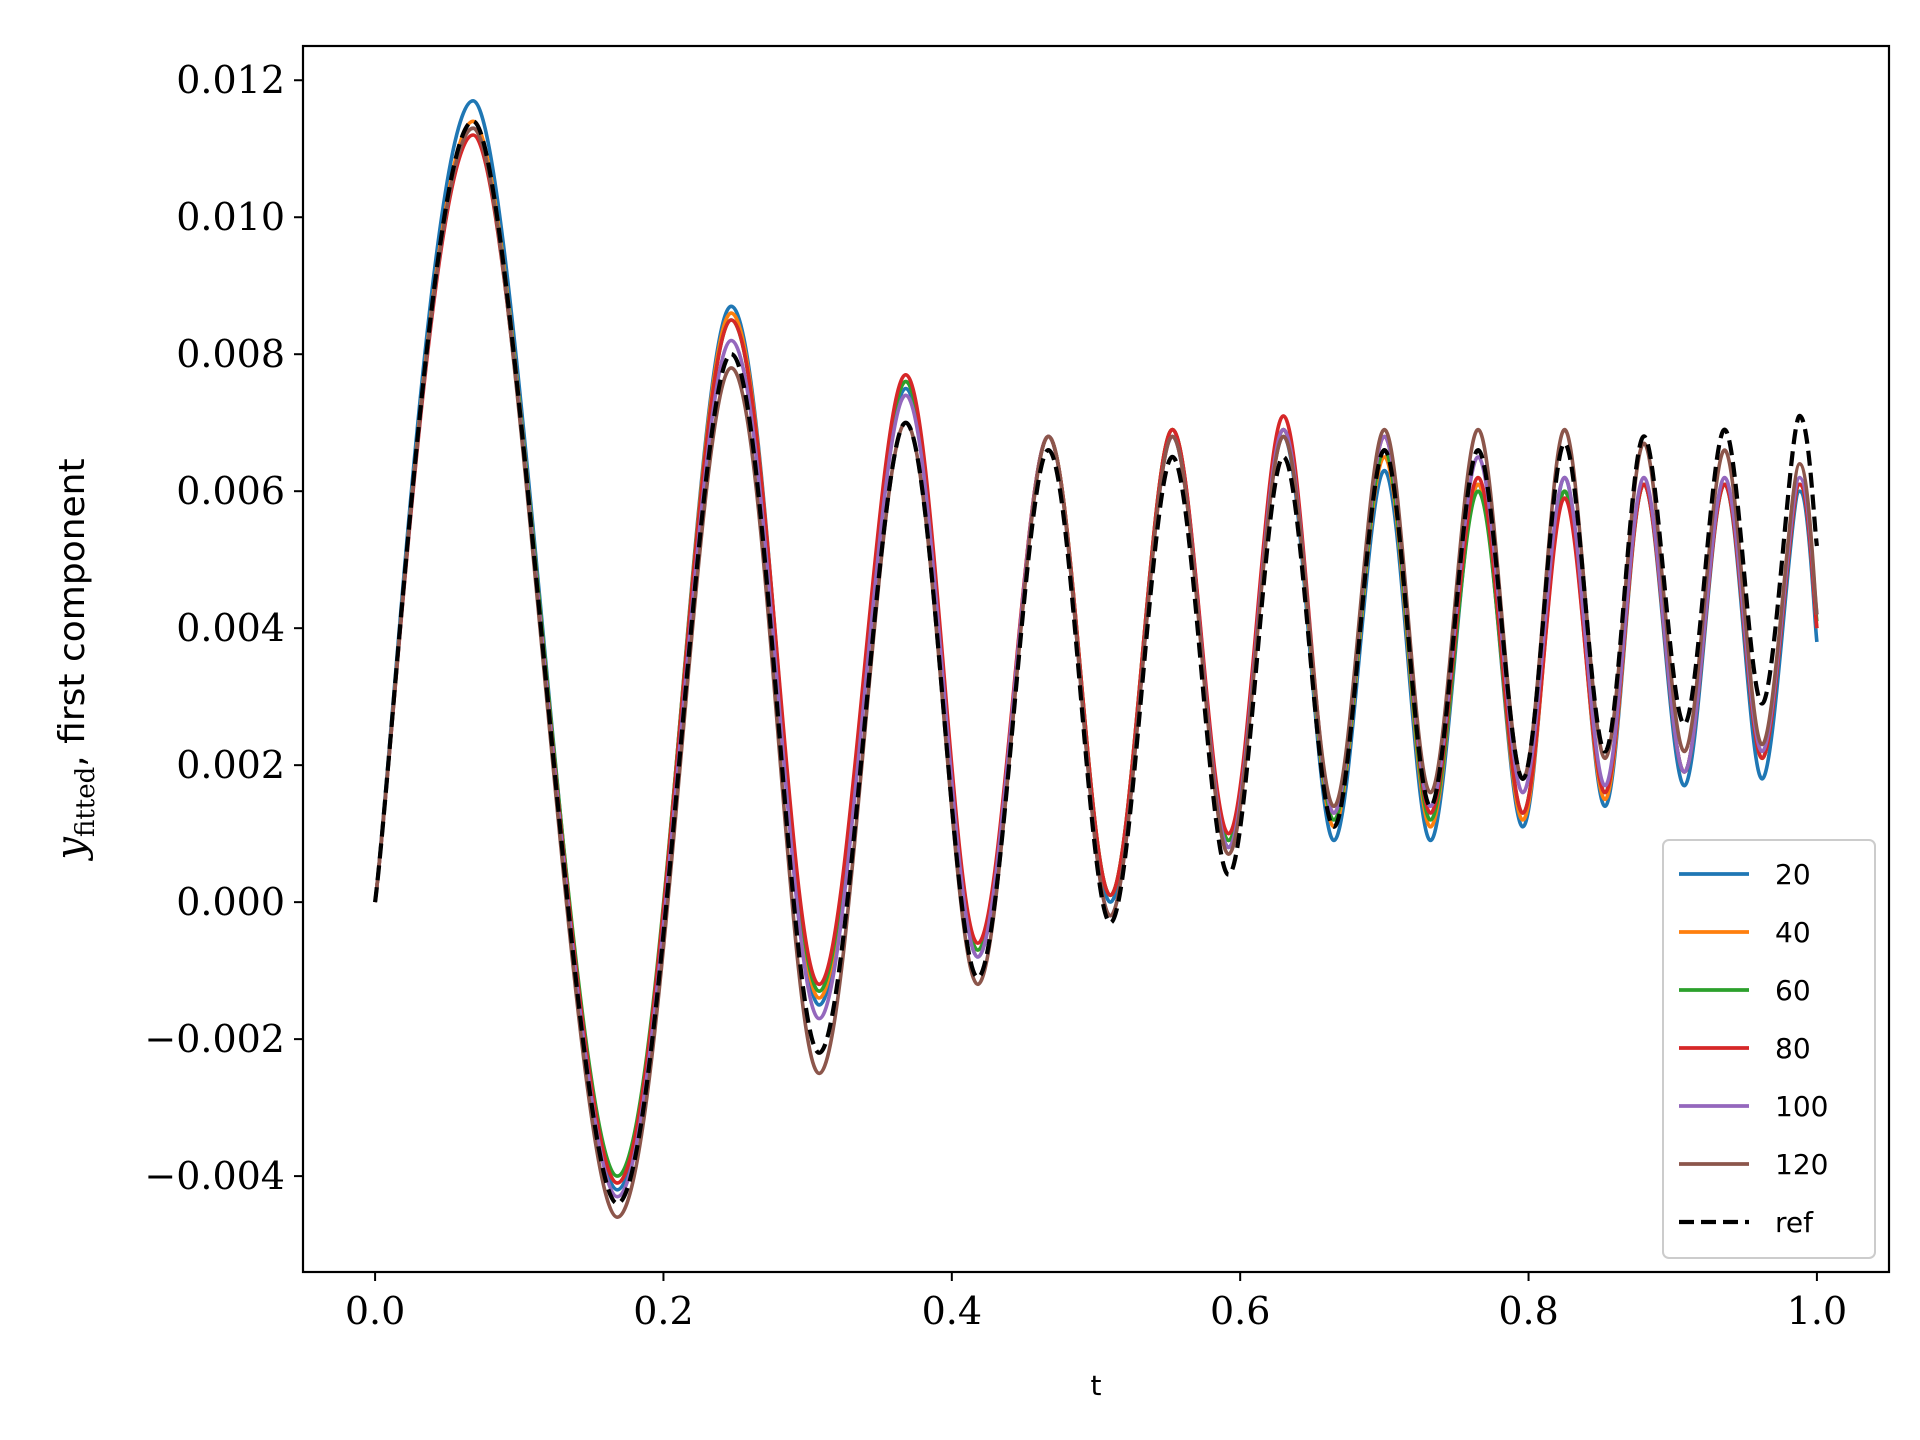 Image resolution: width=1920 pixels, height=1440 pixels. I want to click on y-tick-label: 0.010, so click(230, 217).